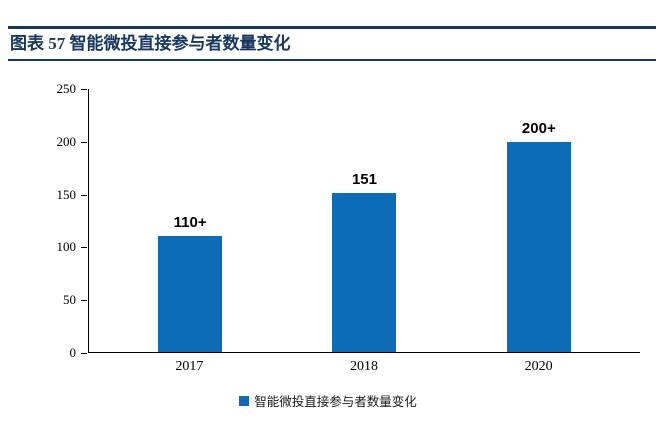  Describe the element at coordinates (189, 366) in the screenshot. I see `x-tick-label: 2017` at that location.